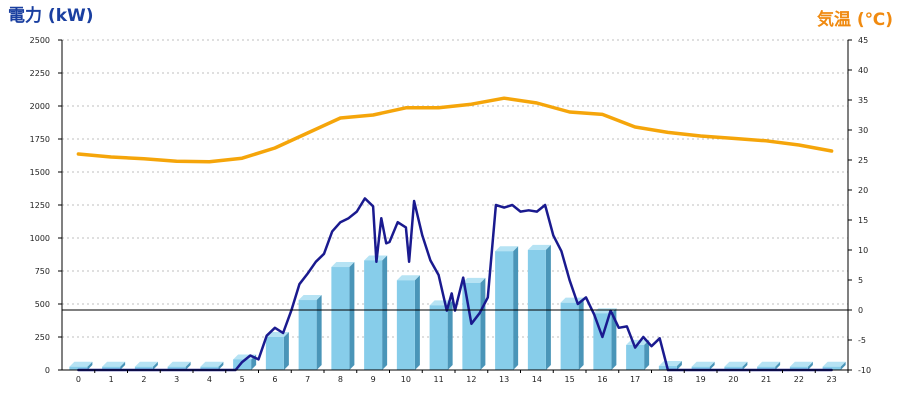 The width and height of the screenshot is (900, 400). I want to click on left-tick-label: 750, so click(42, 271).